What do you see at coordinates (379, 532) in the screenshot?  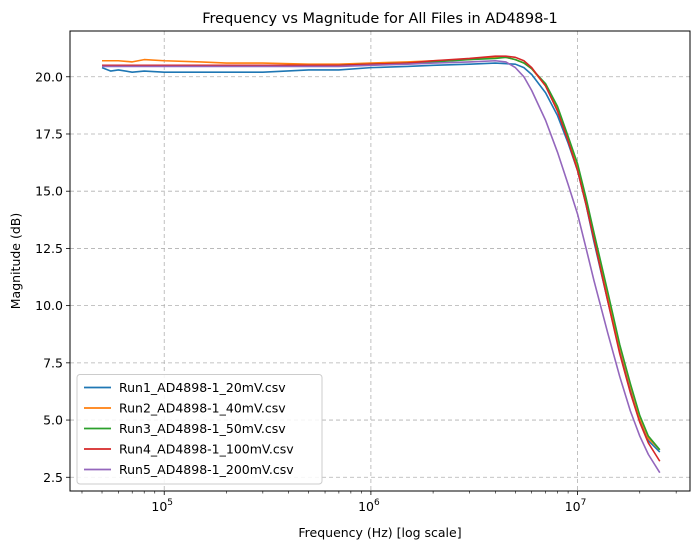 I see `x-axis-label: Frequency (Hz) [log scale]` at bounding box center [379, 532].